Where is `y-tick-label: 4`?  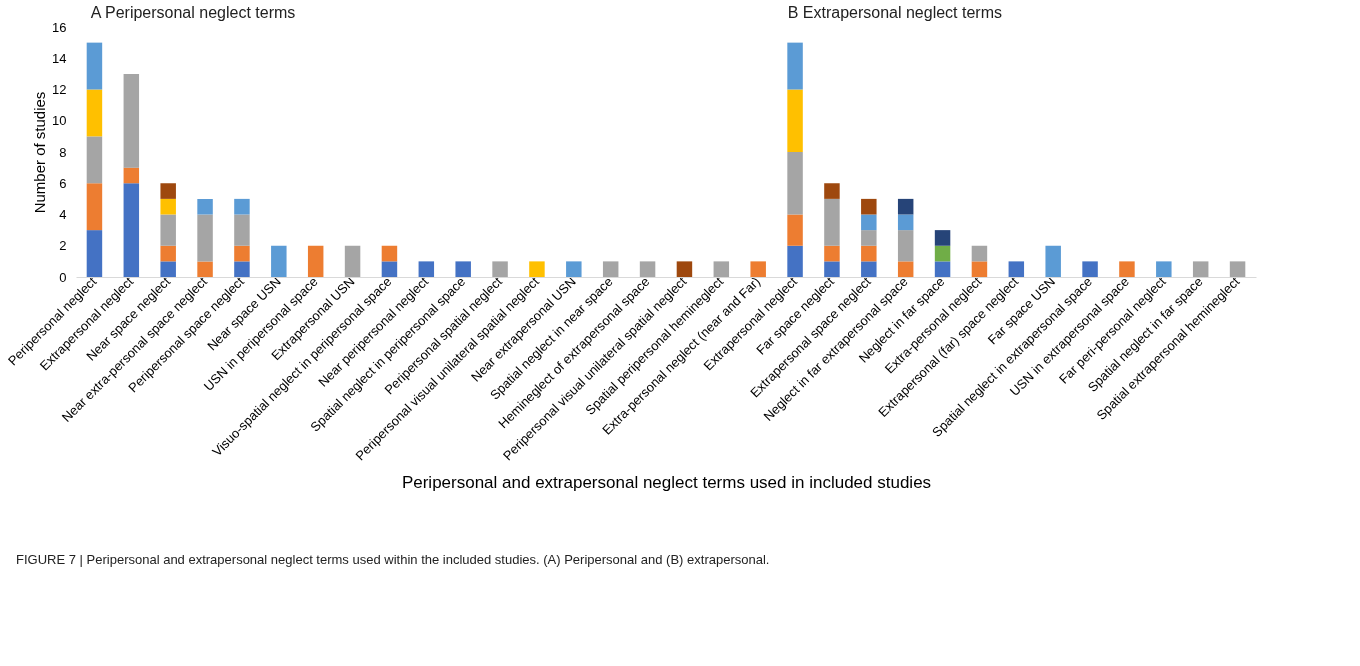
y-tick-label: 4 is located at coordinates (63, 214).